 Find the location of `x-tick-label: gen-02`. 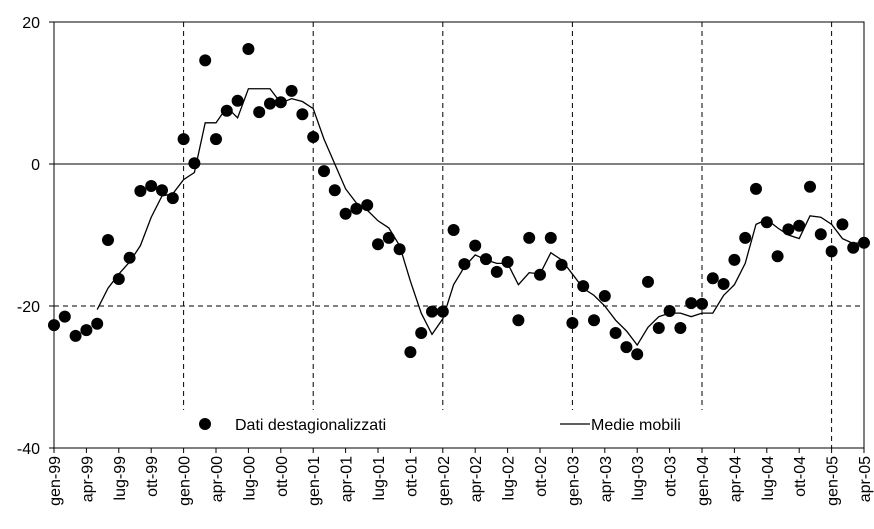

x-tick-label: gen-02 is located at coordinates (444, 481).